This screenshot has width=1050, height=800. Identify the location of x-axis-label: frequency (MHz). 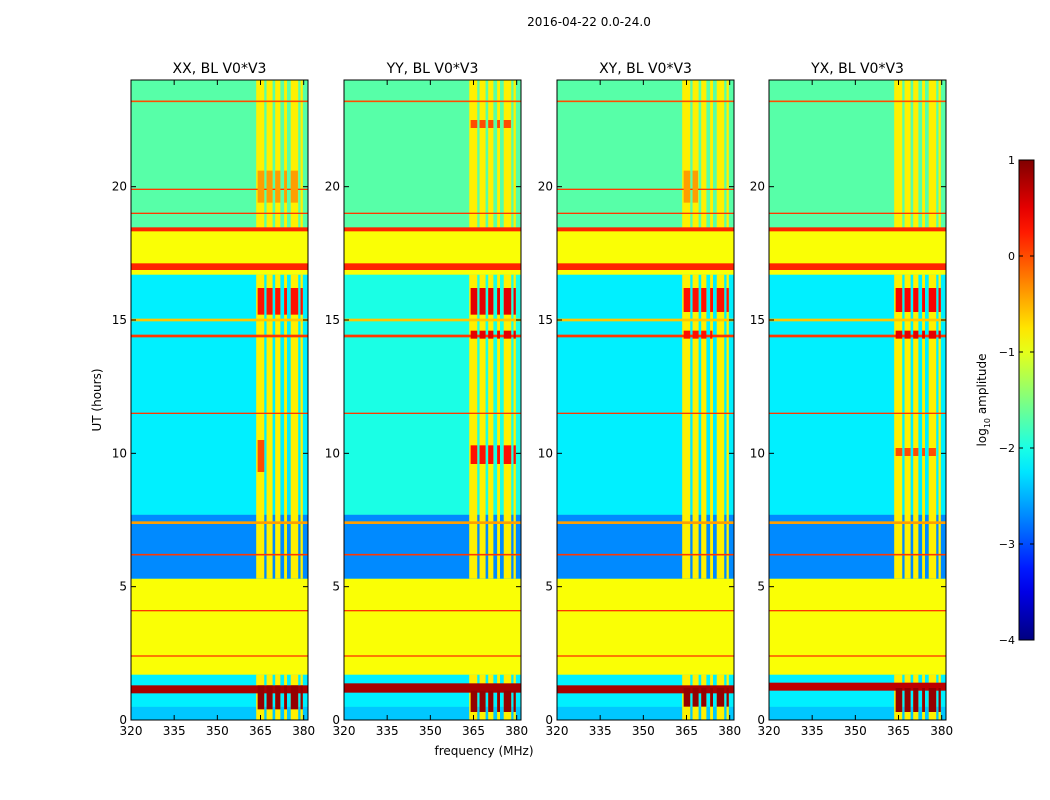
(483, 751).